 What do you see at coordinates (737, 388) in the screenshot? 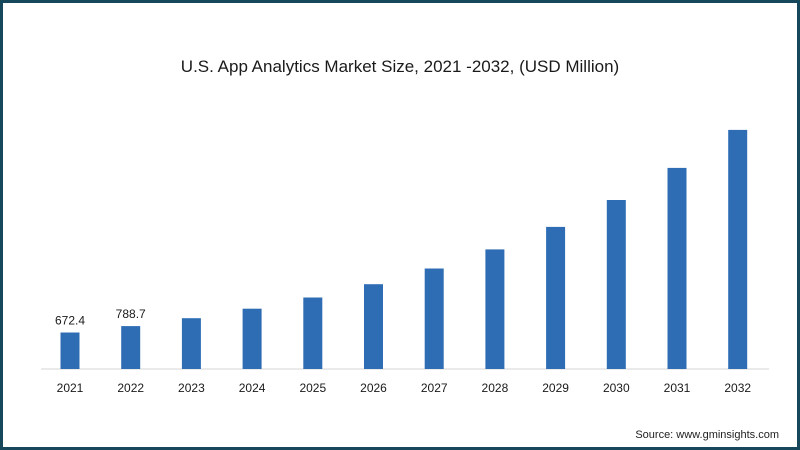
I see `x-tick-label-2032: 2032` at bounding box center [737, 388].